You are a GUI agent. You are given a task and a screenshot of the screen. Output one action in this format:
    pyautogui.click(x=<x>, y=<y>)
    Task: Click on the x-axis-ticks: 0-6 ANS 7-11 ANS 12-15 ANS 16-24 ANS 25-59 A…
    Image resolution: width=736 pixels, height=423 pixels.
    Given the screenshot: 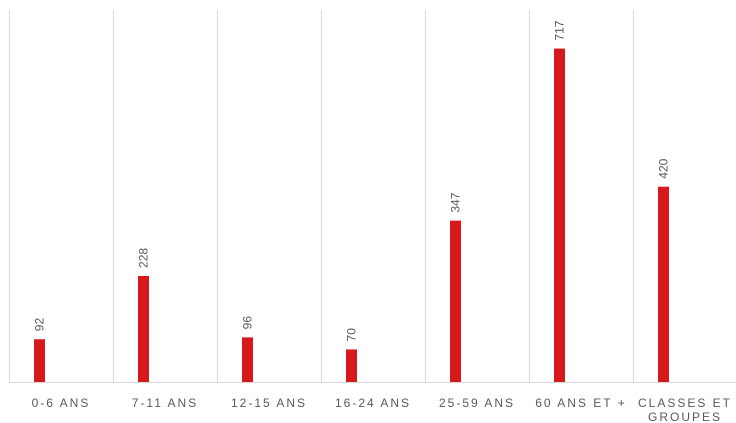 What is the action you would take?
    pyautogui.click(x=382, y=409)
    